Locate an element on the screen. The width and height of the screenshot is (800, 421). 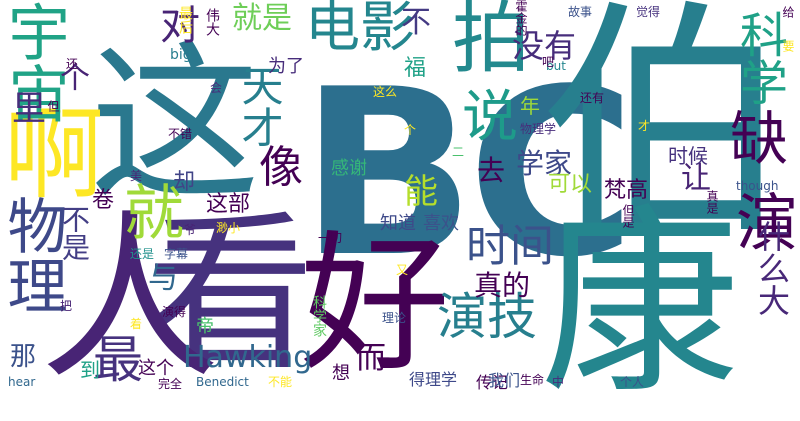
cloud-word: 但是 is located at coordinates (628, 216).